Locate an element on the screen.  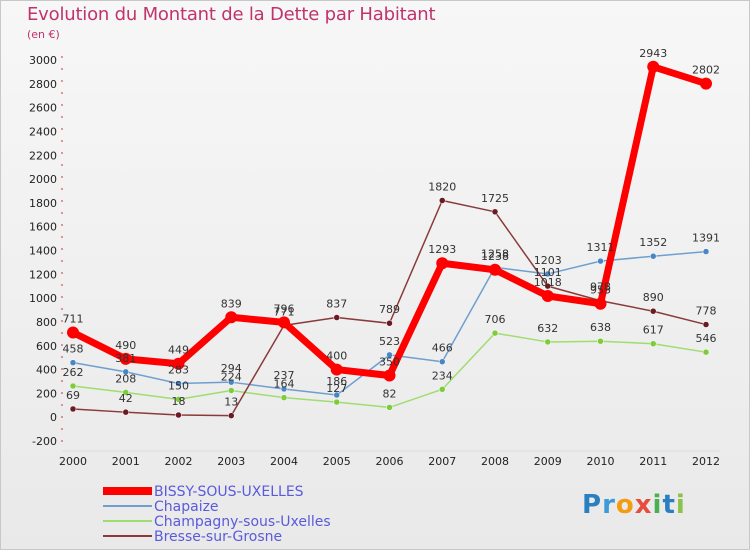
legend-label: BISSY-SOUS-UXELLES is located at coordinates (229, 492).